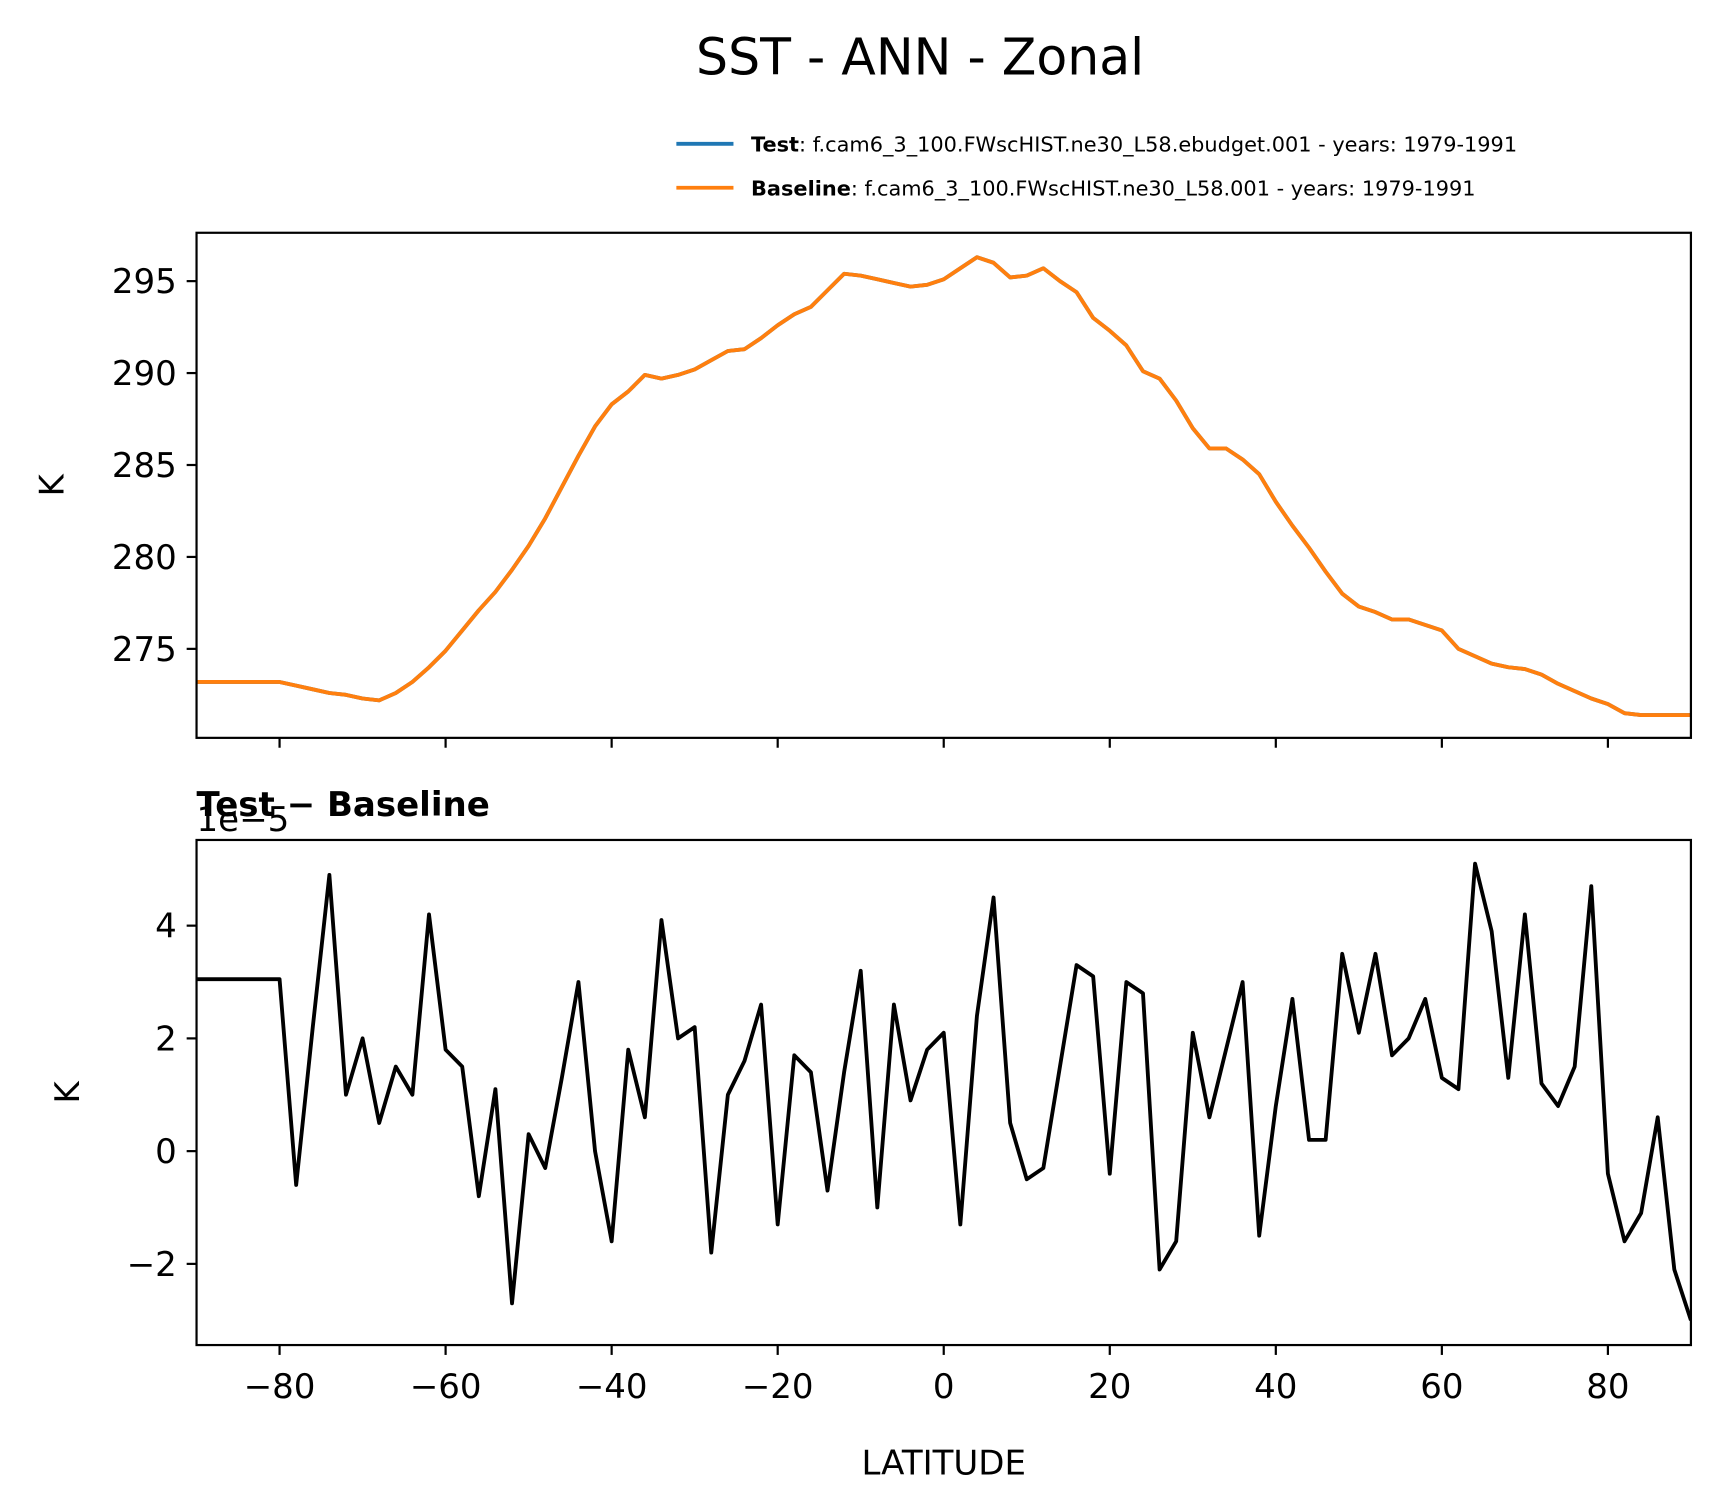 The width and height of the screenshot is (1713, 1496). I want to click on y-tick-label: 280, so click(144, 558).